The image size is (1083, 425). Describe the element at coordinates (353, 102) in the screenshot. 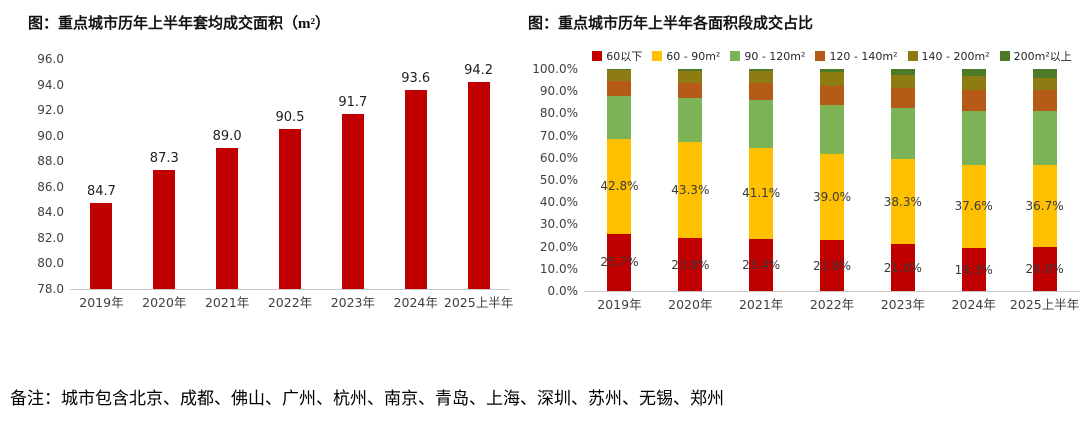

I see `bar-value-label: 91.7` at that location.